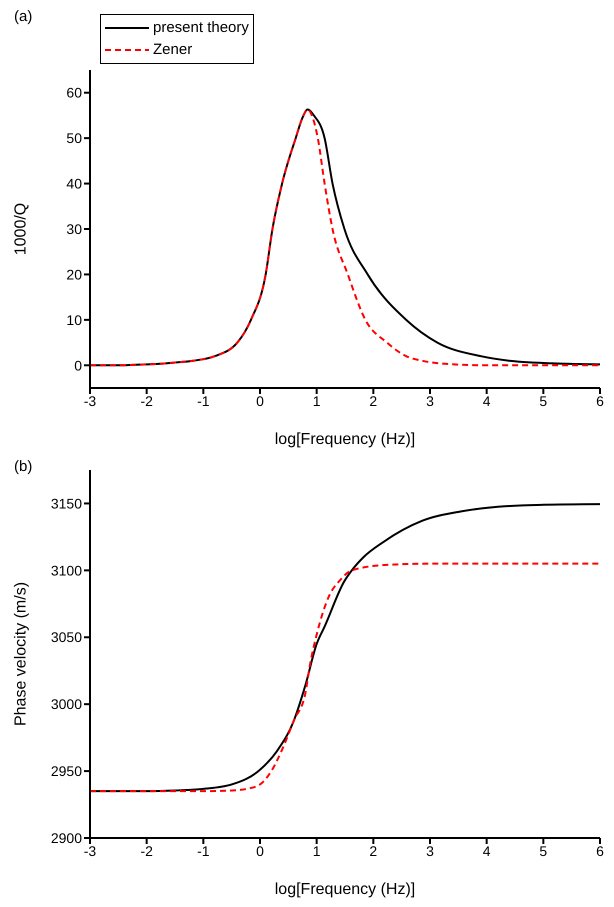 The height and width of the screenshot is (907, 614). Describe the element at coordinates (21, 229) in the screenshot. I see `y-axis-title: 1000/Q` at that location.